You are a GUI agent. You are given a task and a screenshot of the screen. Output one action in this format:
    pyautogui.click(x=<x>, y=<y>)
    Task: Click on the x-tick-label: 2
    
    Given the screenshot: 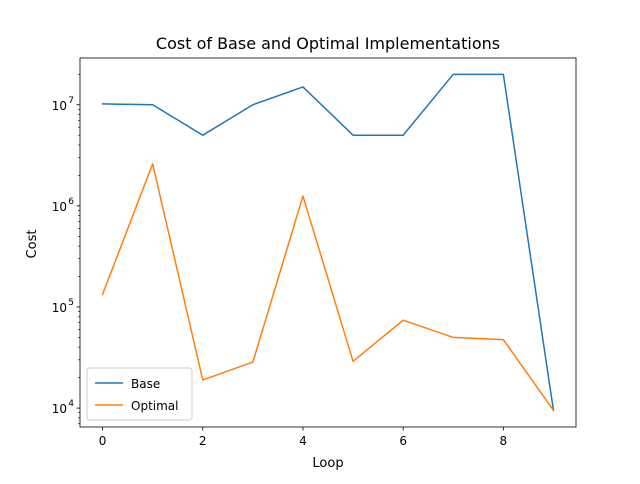 What is the action you would take?
    pyautogui.click(x=203, y=441)
    